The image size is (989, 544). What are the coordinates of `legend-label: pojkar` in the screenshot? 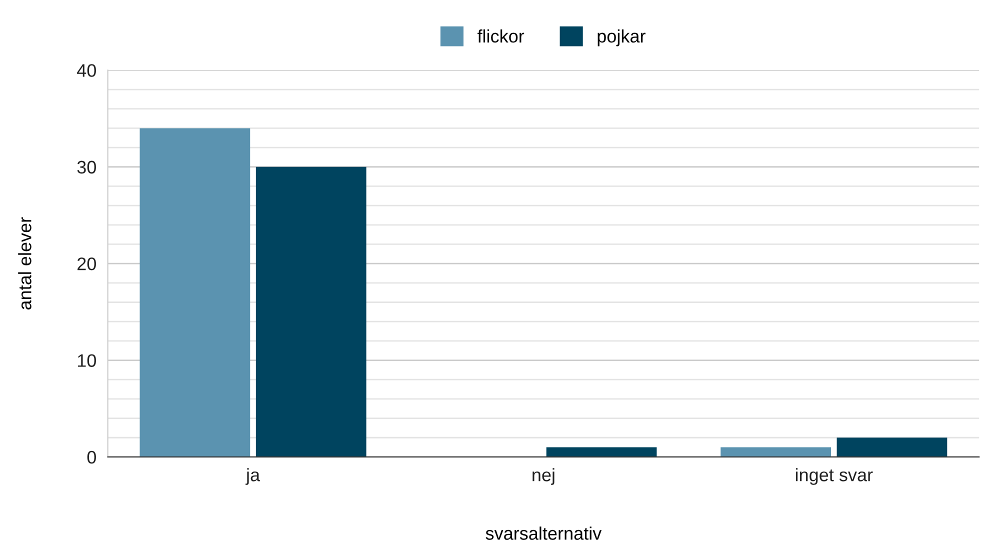 It's located at (622, 37).